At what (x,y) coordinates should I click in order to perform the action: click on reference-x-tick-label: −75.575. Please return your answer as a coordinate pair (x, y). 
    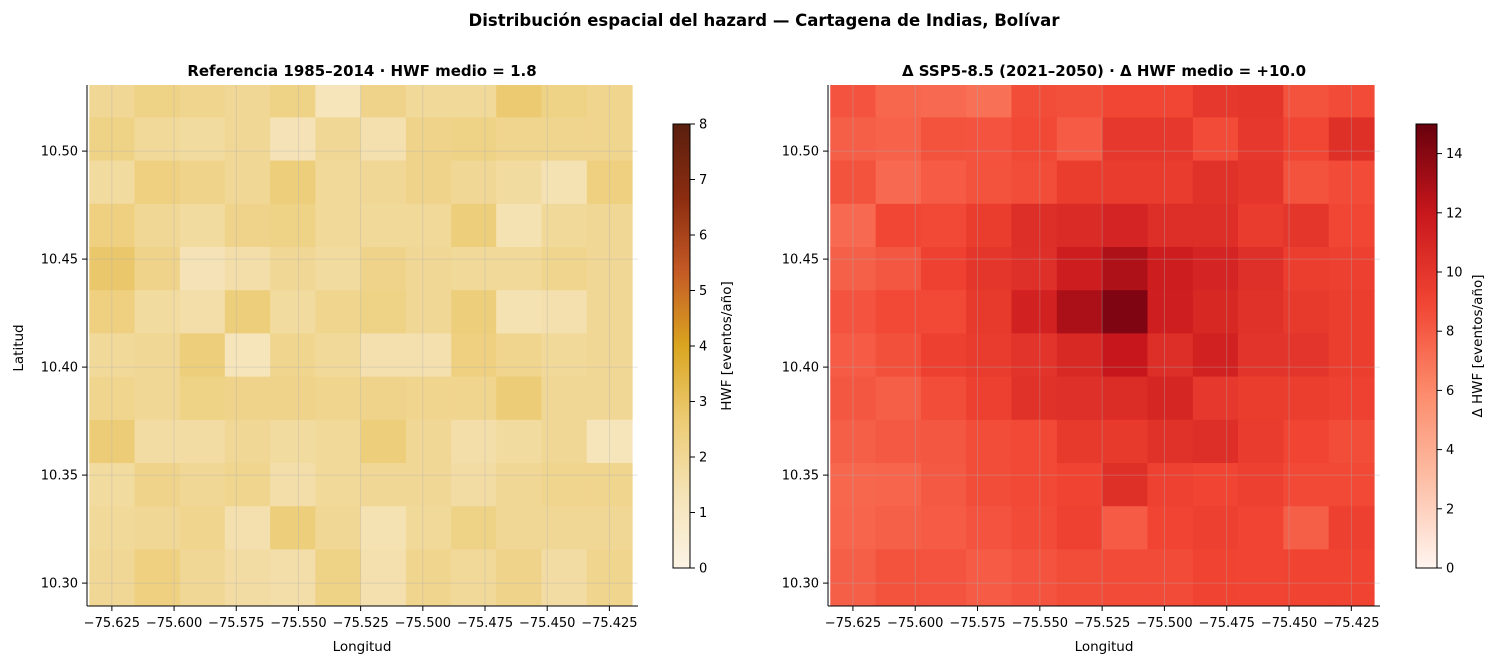
    Looking at the image, I should click on (236, 623).